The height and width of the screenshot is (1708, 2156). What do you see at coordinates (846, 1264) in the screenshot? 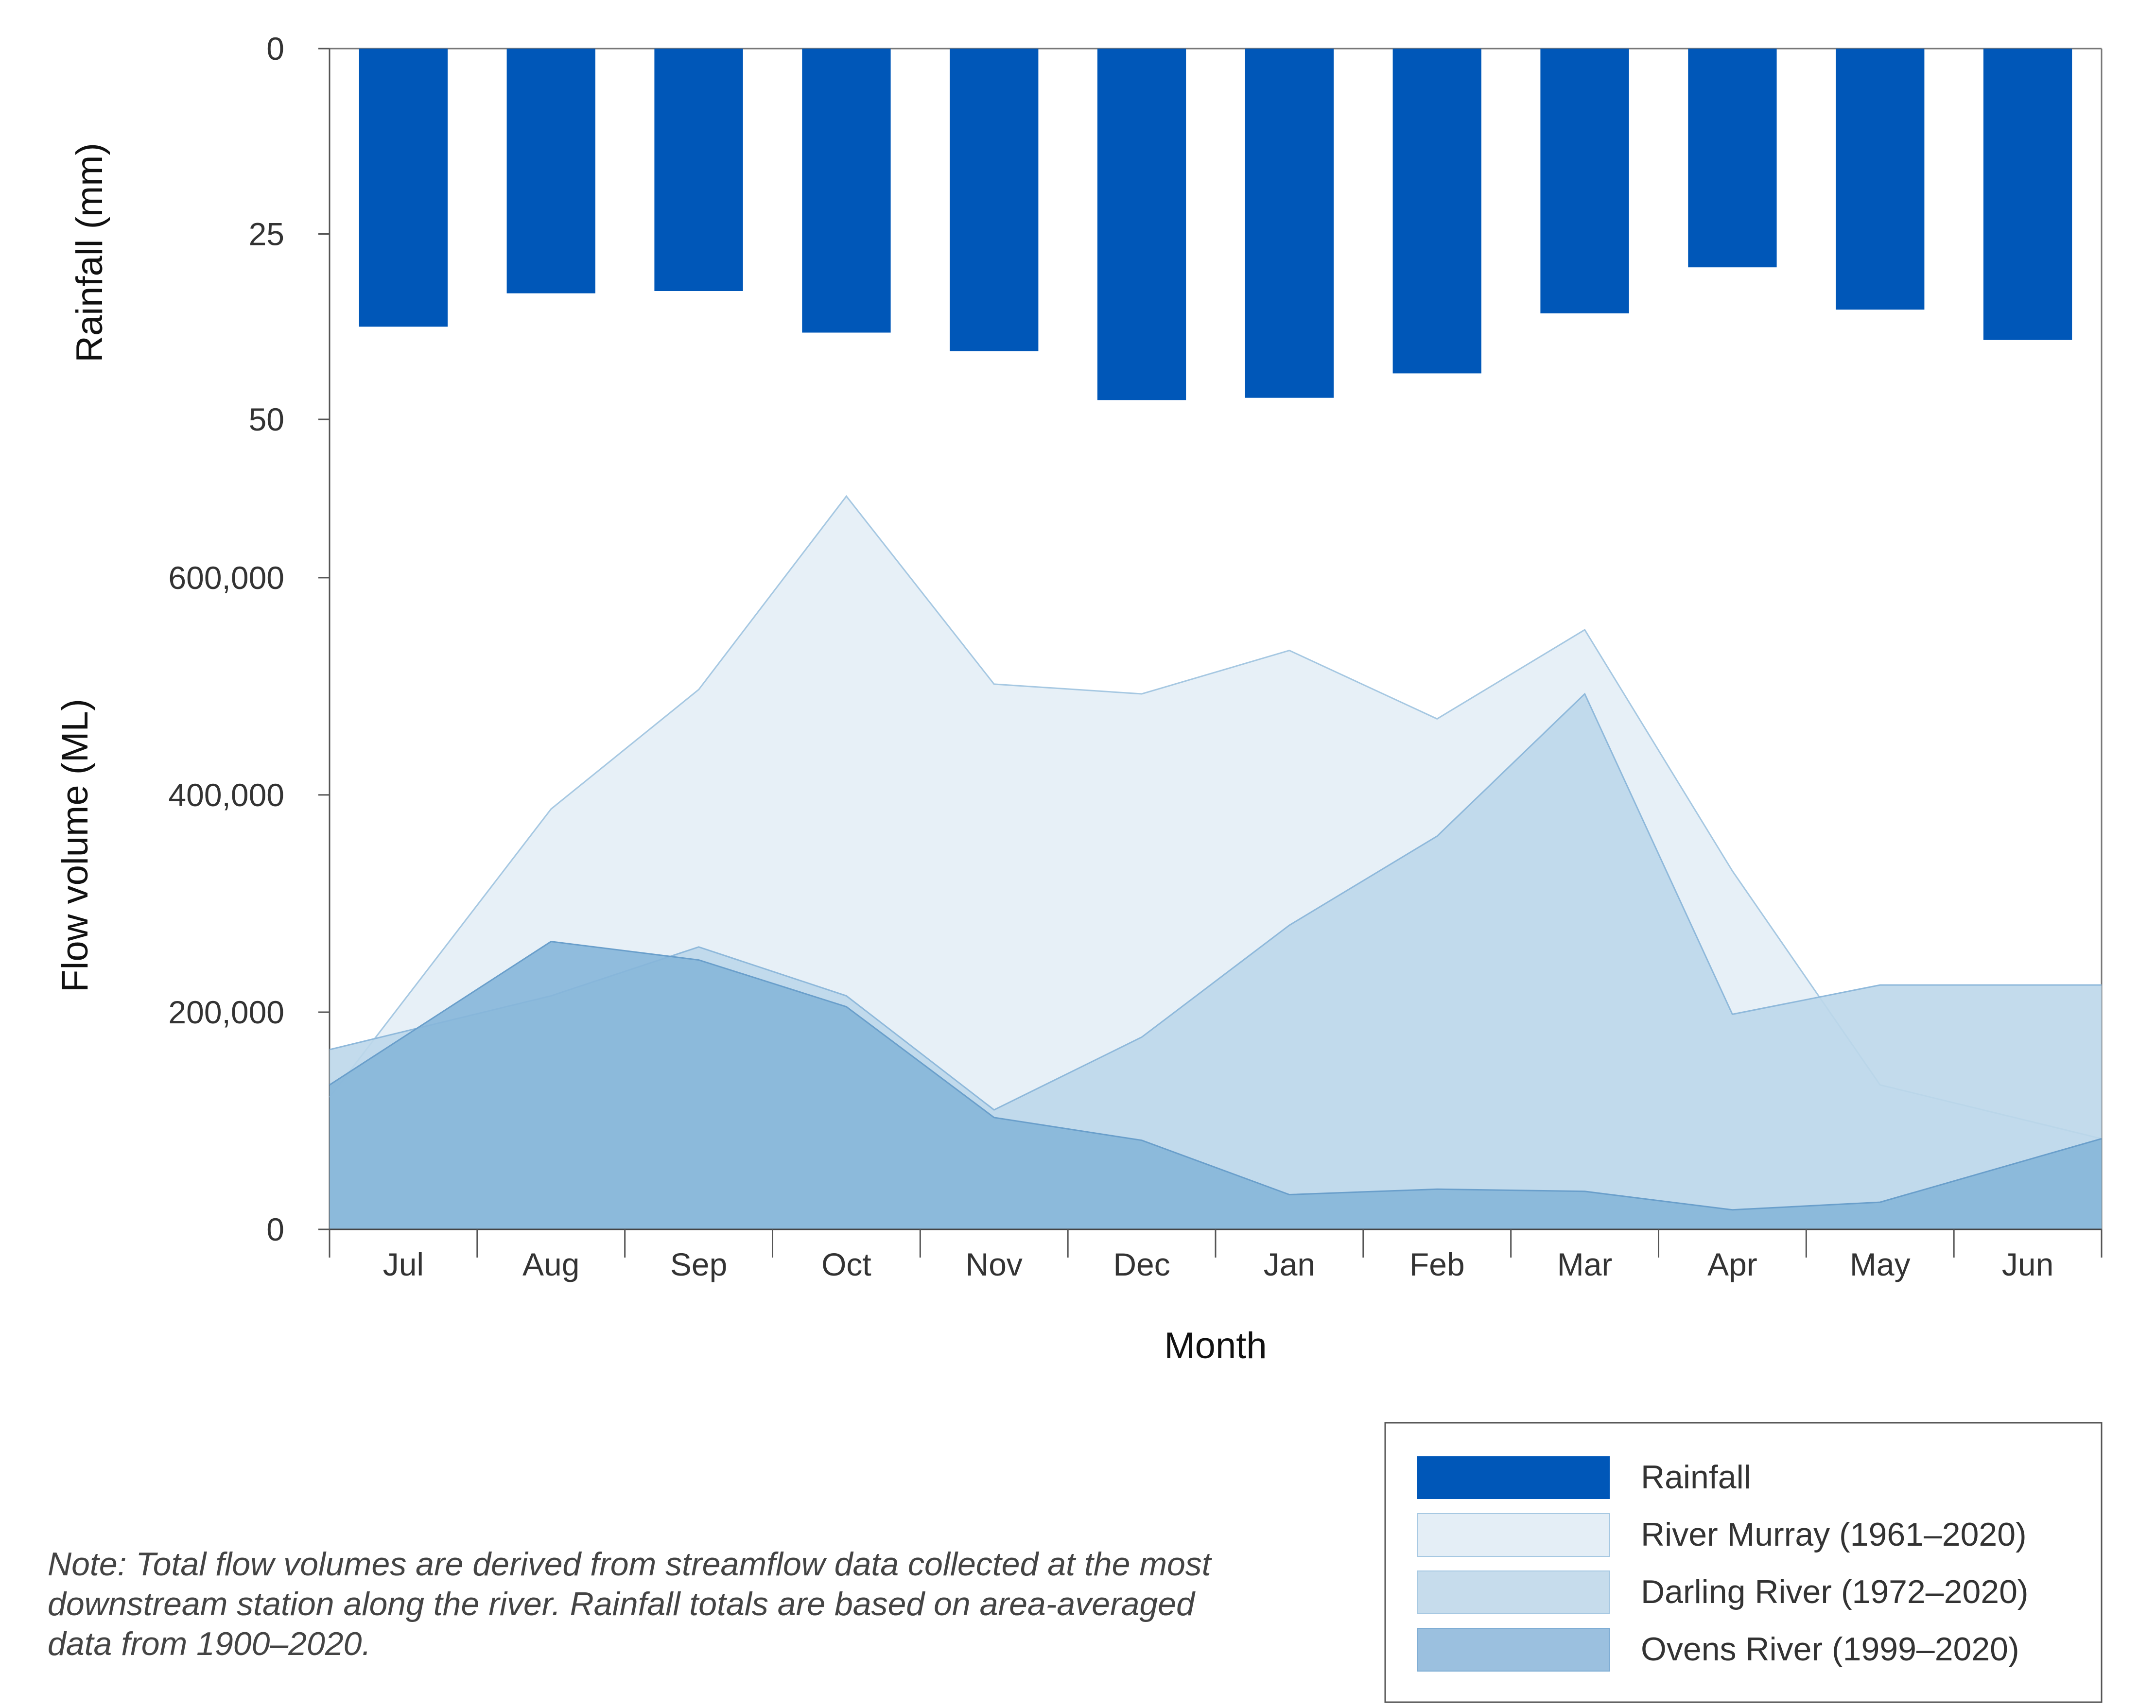
I see `x-tick-label-oct: Oct` at bounding box center [846, 1264].